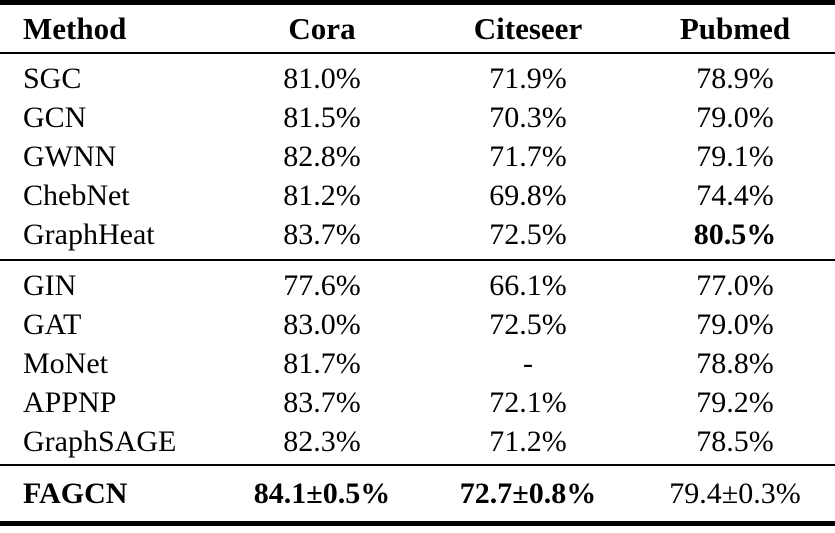 The height and width of the screenshot is (533, 835). I want to click on cell-pubmed: 74.4%, so click(735, 195).